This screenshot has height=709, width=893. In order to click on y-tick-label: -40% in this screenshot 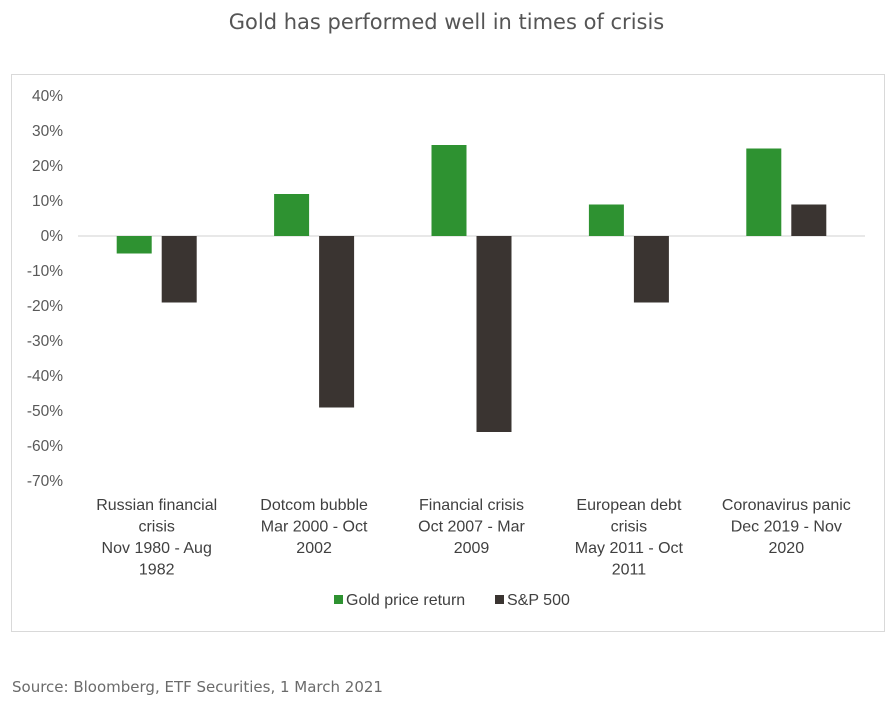, I will do `click(45, 376)`.